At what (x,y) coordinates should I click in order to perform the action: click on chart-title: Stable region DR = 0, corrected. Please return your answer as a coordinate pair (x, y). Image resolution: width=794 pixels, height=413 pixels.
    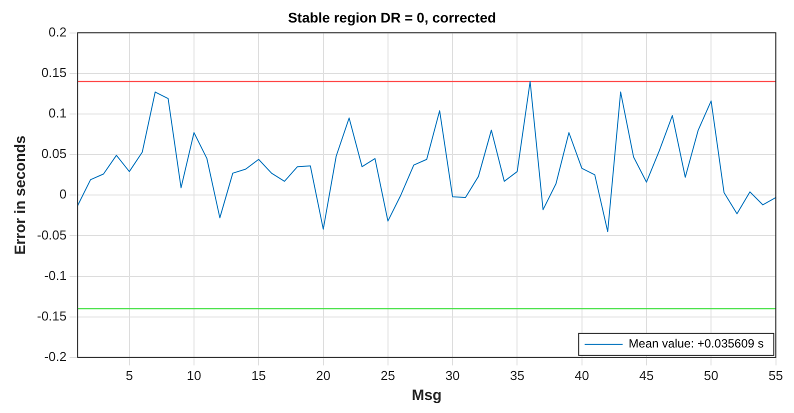
    Looking at the image, I should click on (392, 17).